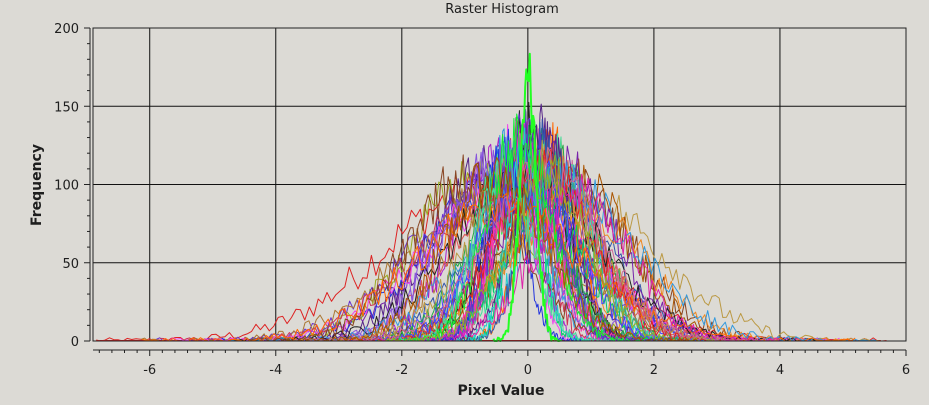  What do you see at coordinates (527, 197) in the screenshot?
I see `series-line-highlight` at bounding box center [527, 197].